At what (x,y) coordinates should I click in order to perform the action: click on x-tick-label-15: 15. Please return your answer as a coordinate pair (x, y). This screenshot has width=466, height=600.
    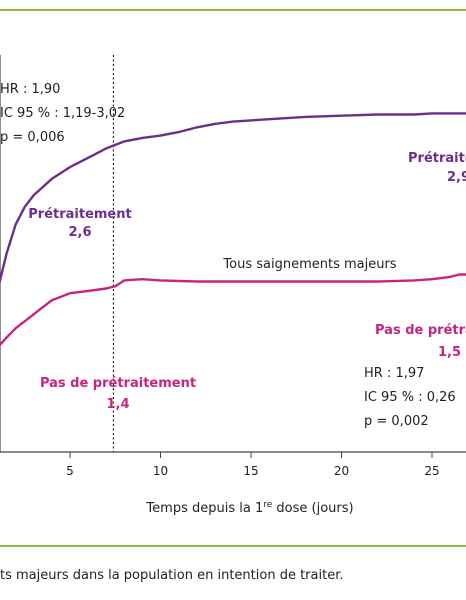
    Looking at the image, I should click on (250, 471).